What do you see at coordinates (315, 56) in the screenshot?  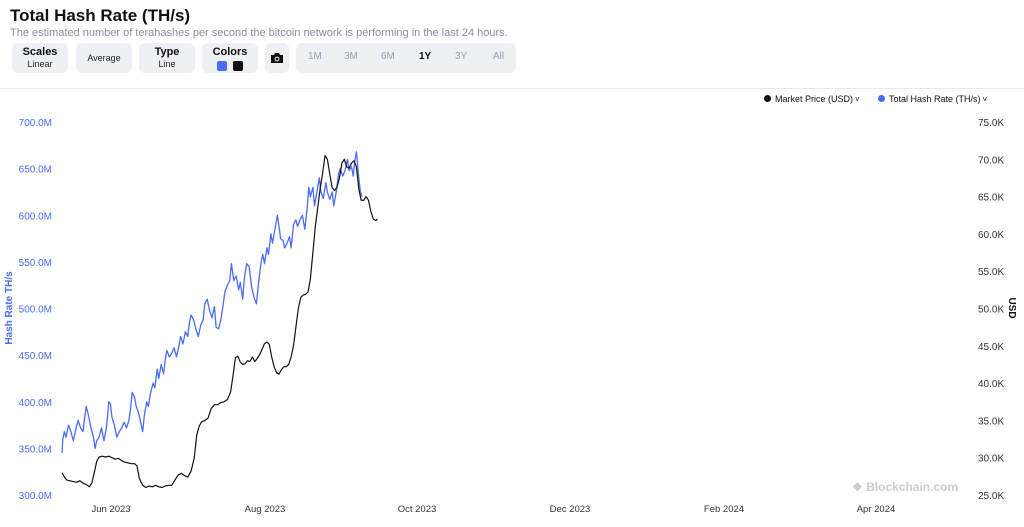 I see `range-1m: 1M` at bounding box center [315, 56].